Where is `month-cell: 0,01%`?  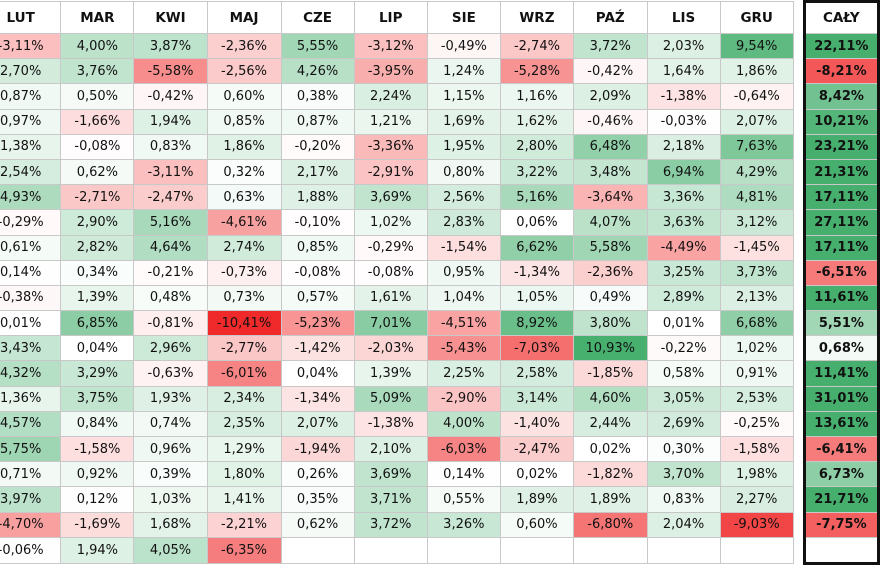
month-cell: 0,01% is located at coordinates (31, 323).